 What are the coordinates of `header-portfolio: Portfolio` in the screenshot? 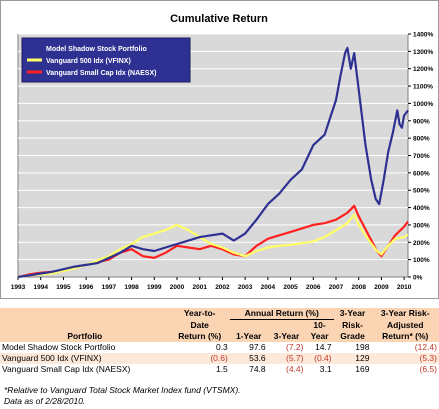 It's located at (85, 336).